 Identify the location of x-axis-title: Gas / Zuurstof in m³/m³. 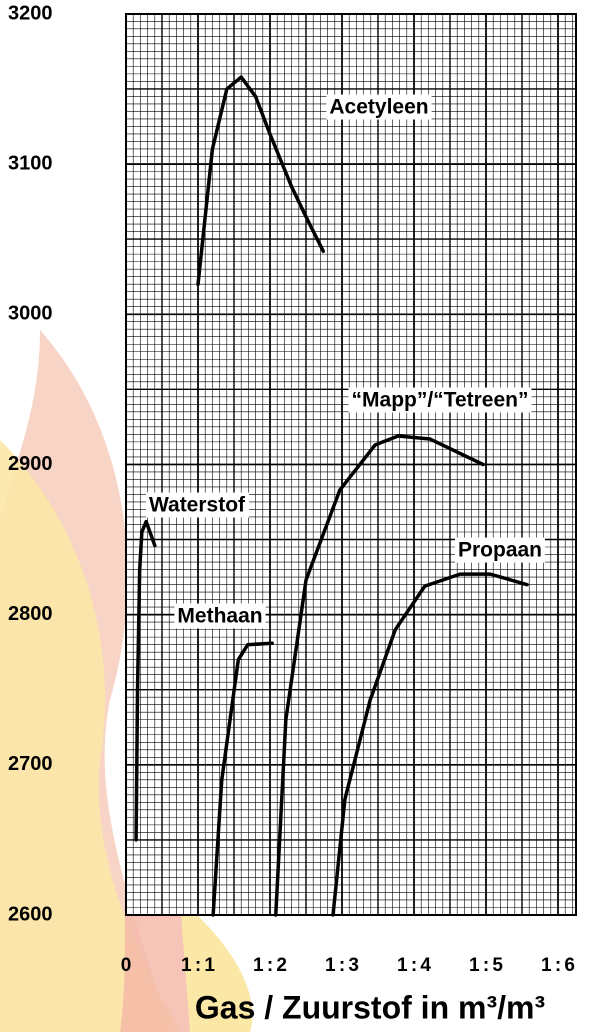
(370, 1007).